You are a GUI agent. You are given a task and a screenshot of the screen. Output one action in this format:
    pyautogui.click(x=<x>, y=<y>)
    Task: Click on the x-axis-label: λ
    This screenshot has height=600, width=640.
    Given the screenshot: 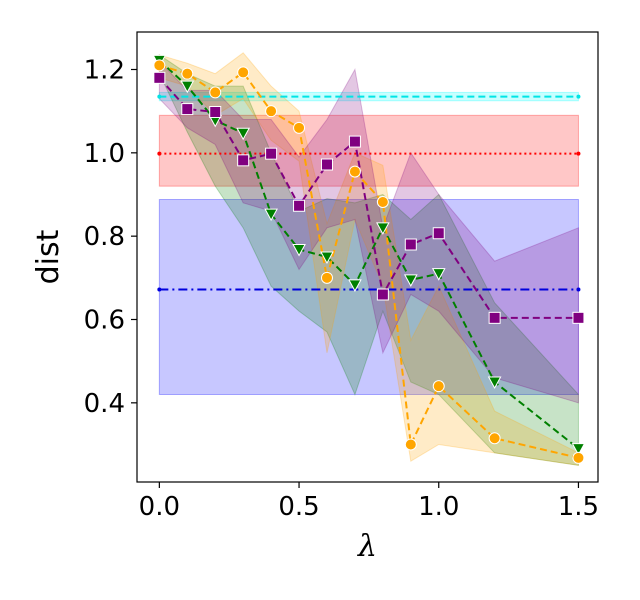 What is the action you would take?
    pyautogui.click(x=367, y=546)
    